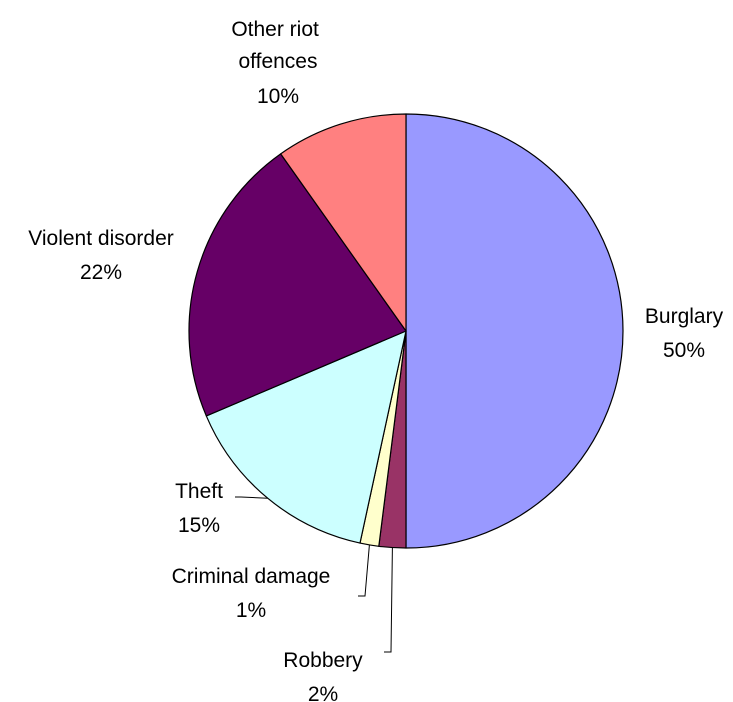  Describe the element at coordinates (684, 316) in the screenshot. I see `label-burglary-name: Burglary` at that location.